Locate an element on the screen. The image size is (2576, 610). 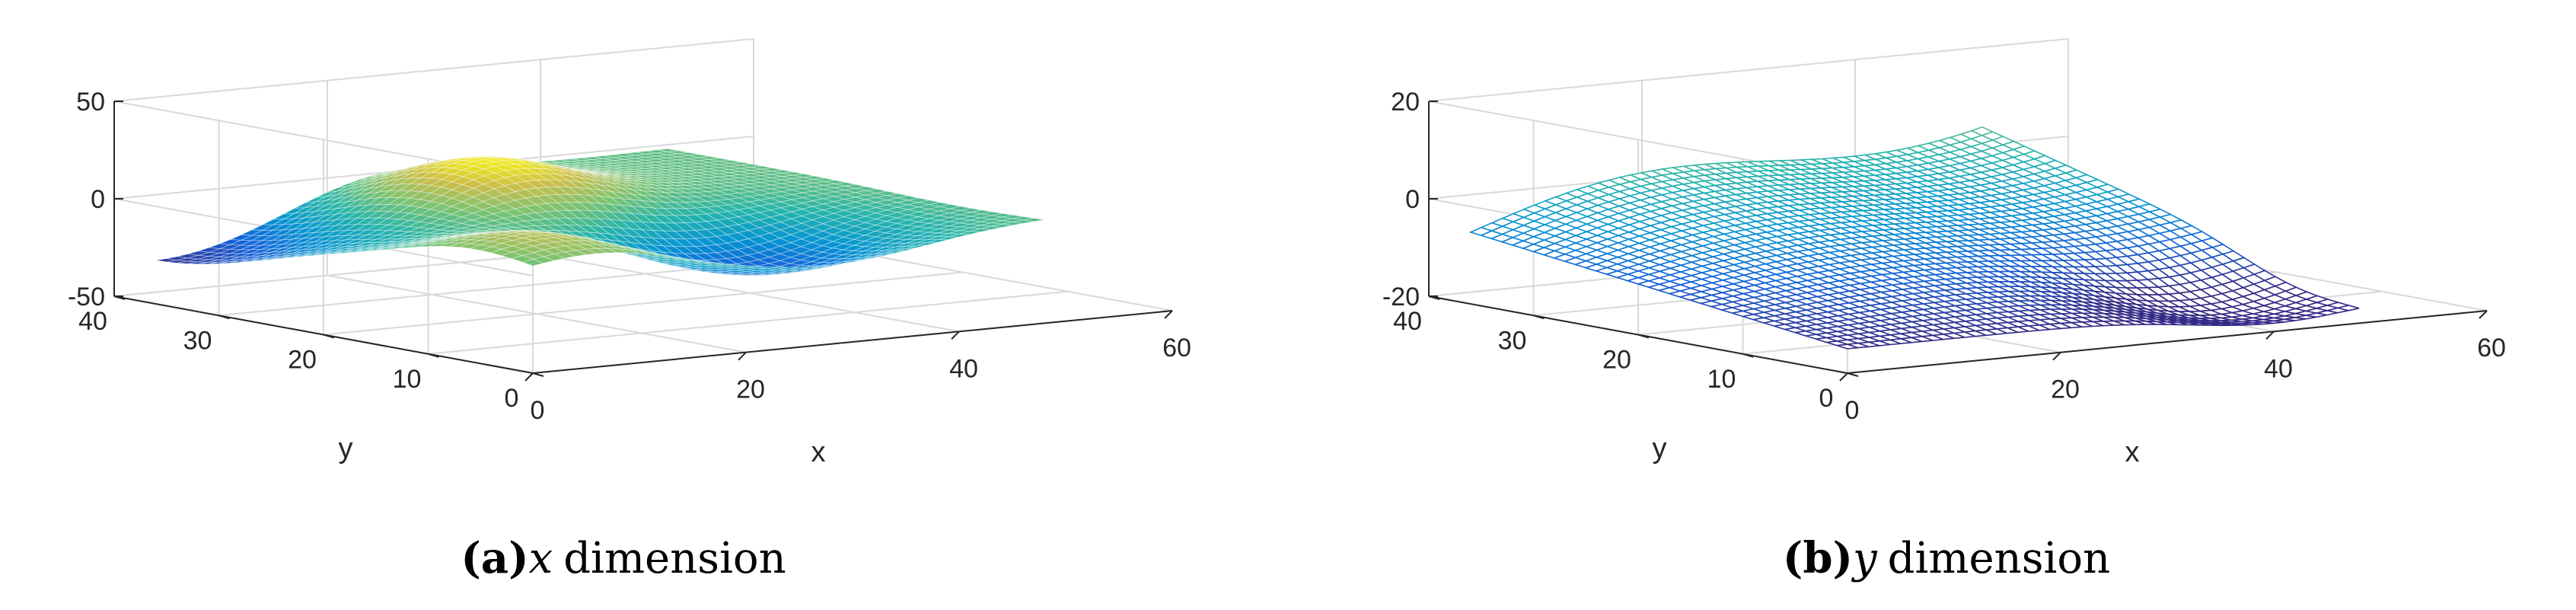
panel-b-xlabel: x is located at coordinates (2132, 452).